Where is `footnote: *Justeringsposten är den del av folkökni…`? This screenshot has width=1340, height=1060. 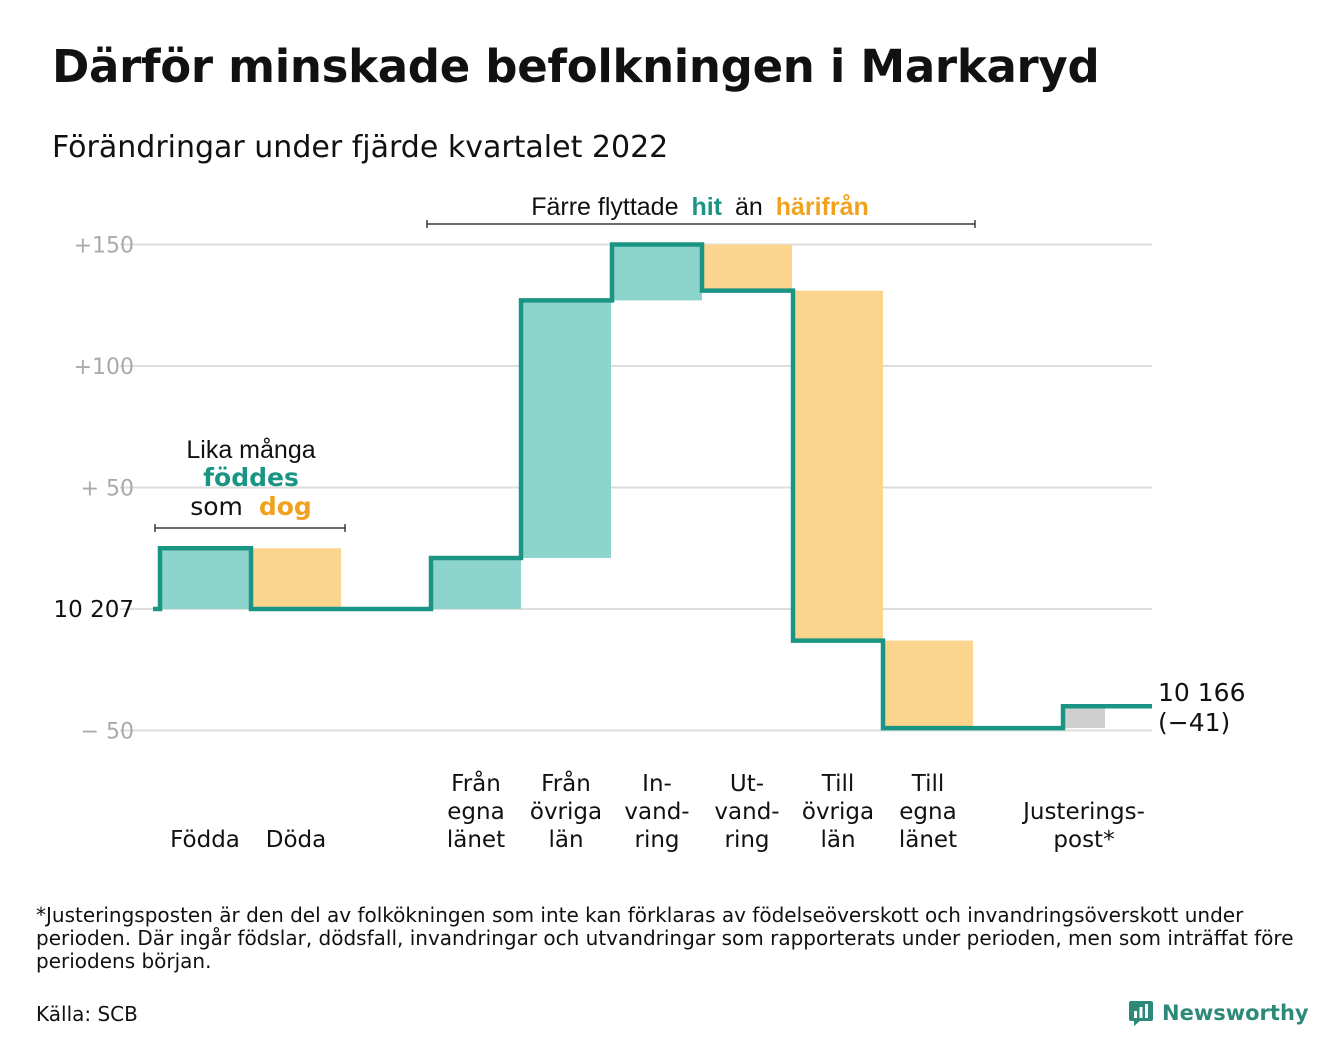 footnote: *Justeringsposten är den del av folkökni… is located at coordinates (665, 938).